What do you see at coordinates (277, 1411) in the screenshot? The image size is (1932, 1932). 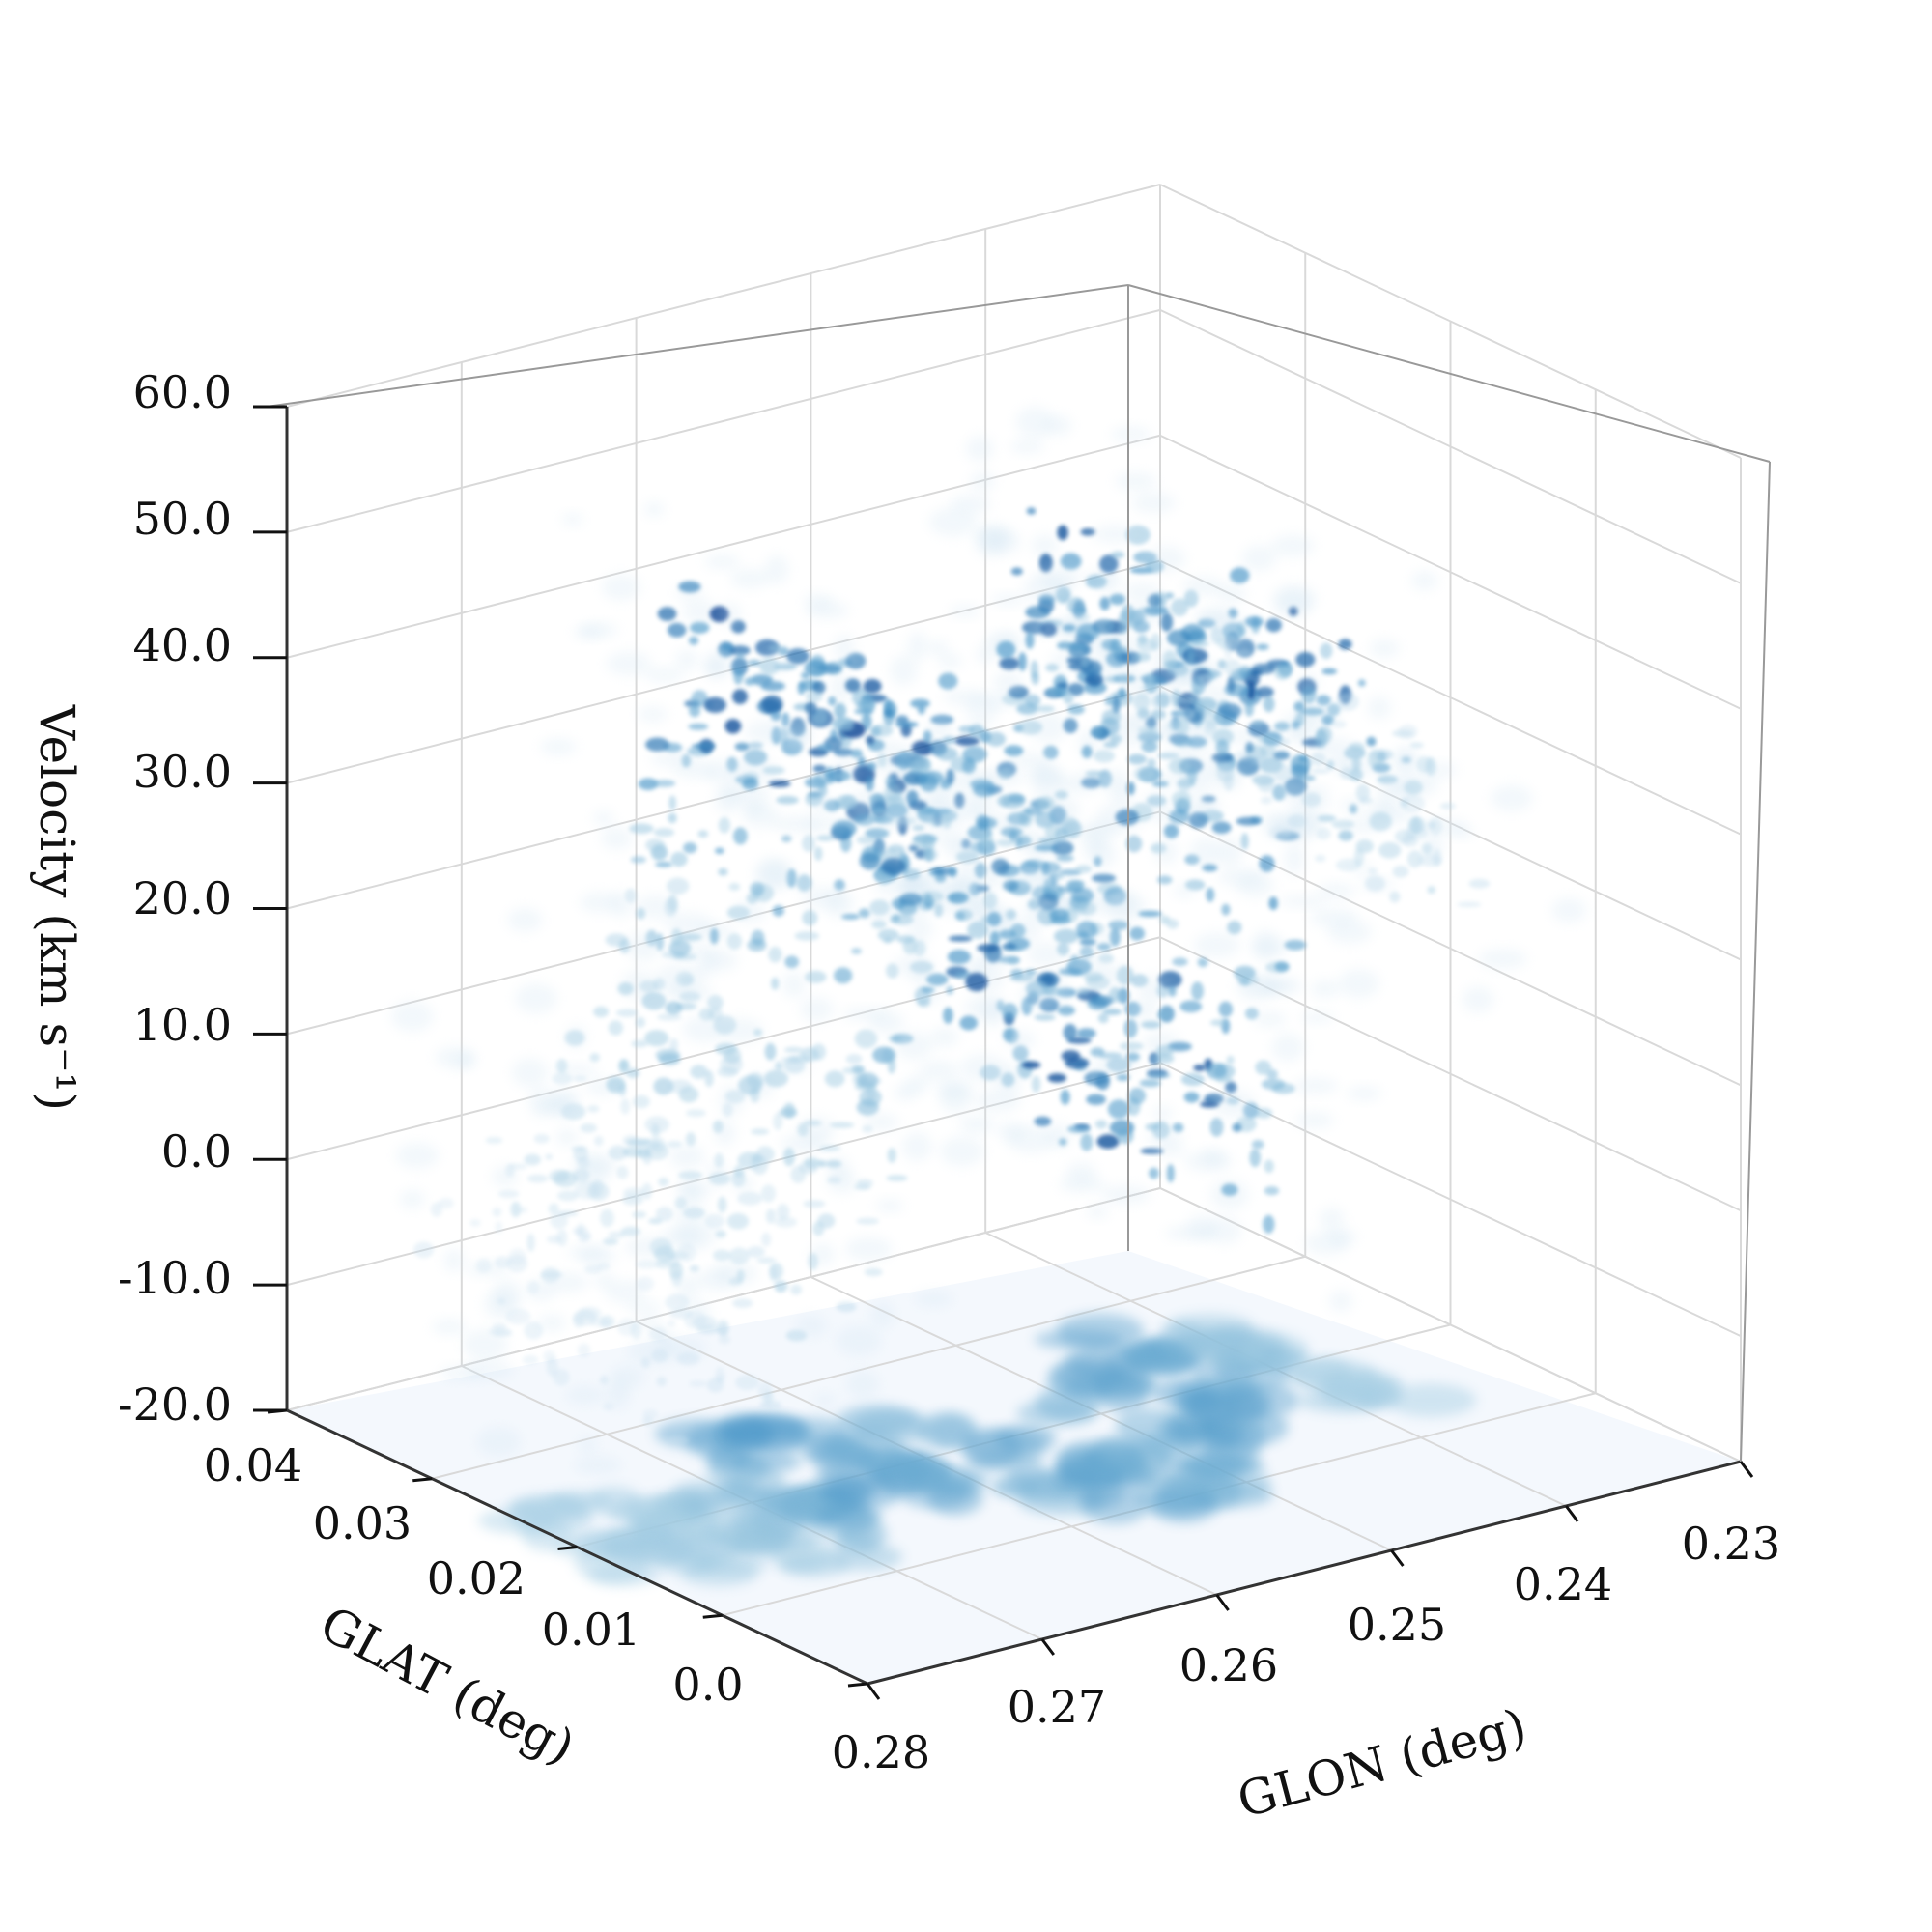 I see `y-tick-mark` at bounding box center [277, 1411].